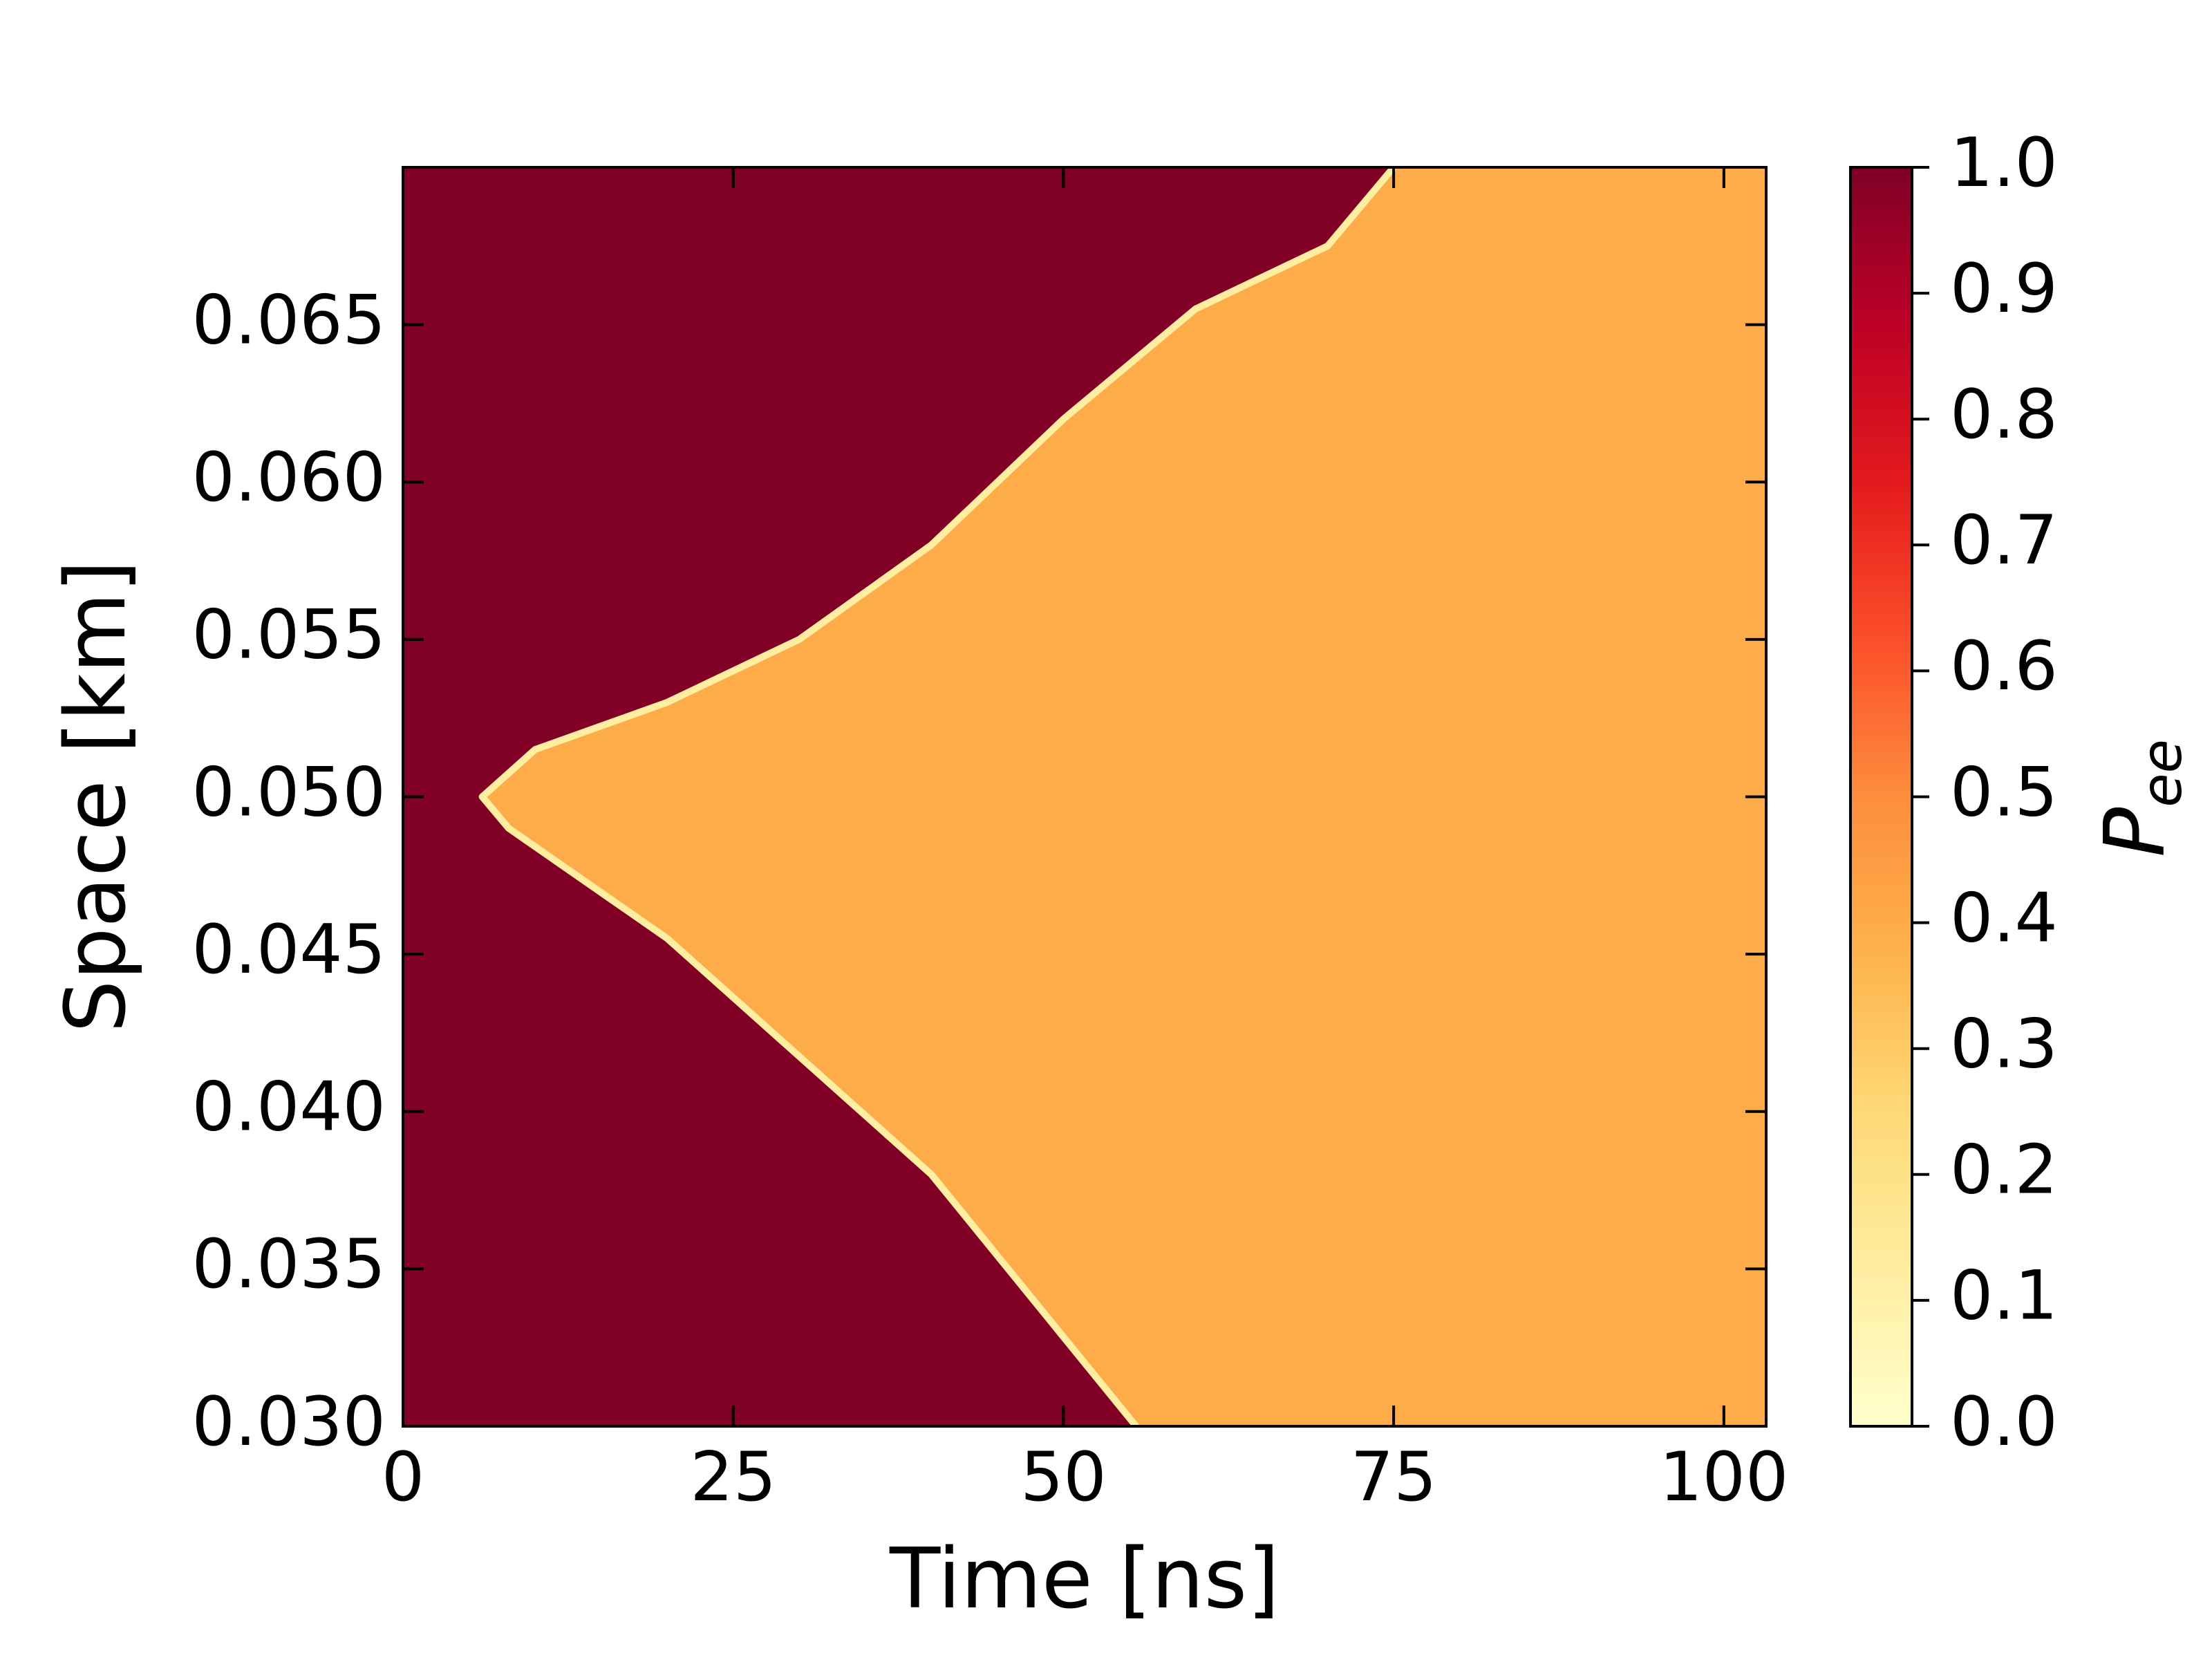 Image resolution: width=2212 pixels, height=1662 pixels. Describe the element at coordinates (289, 1108) in the screenshot. I see `y-tick-label: 0.040` at that location.